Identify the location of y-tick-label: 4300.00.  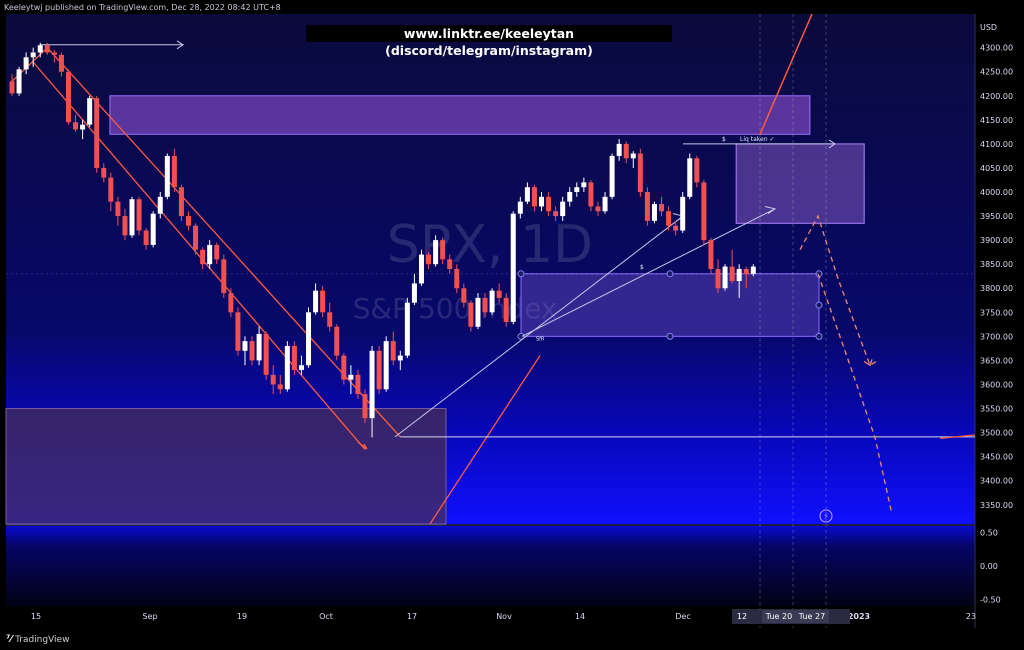
(996, 48).